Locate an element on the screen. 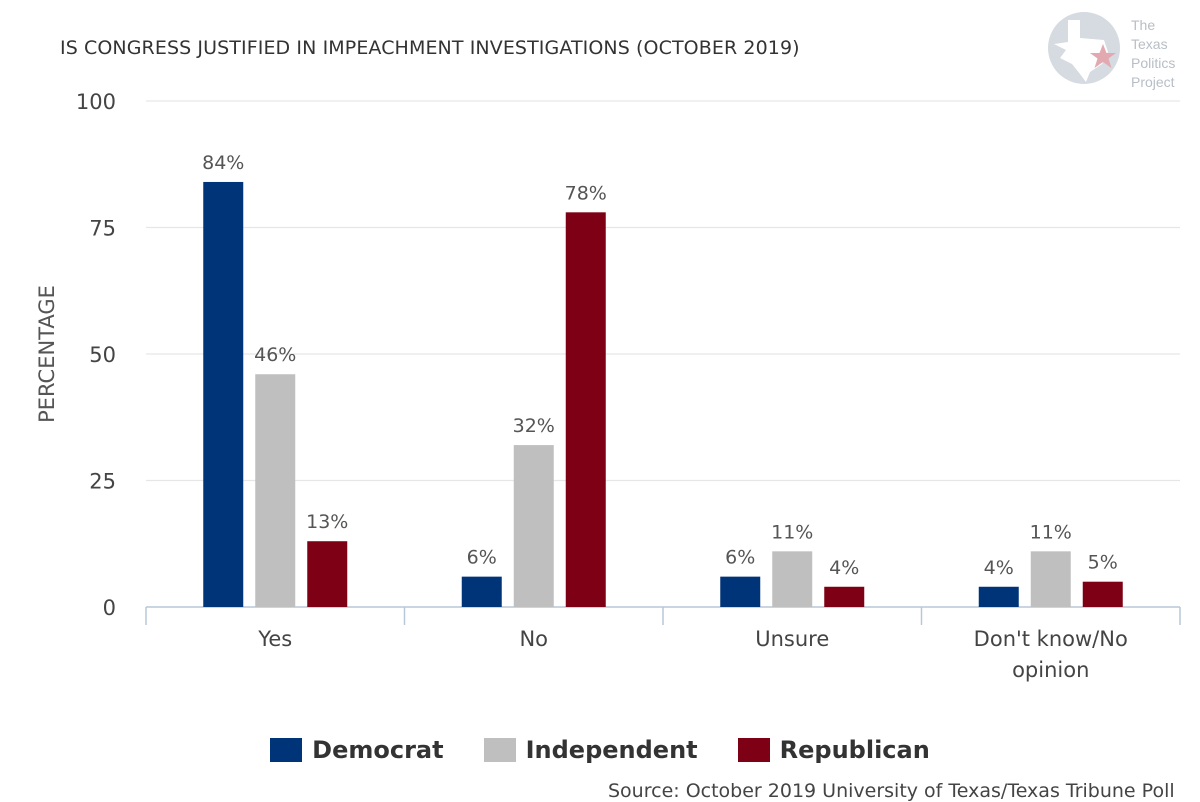  legend-item-republican: Republican is located at coordinates (833, 750).